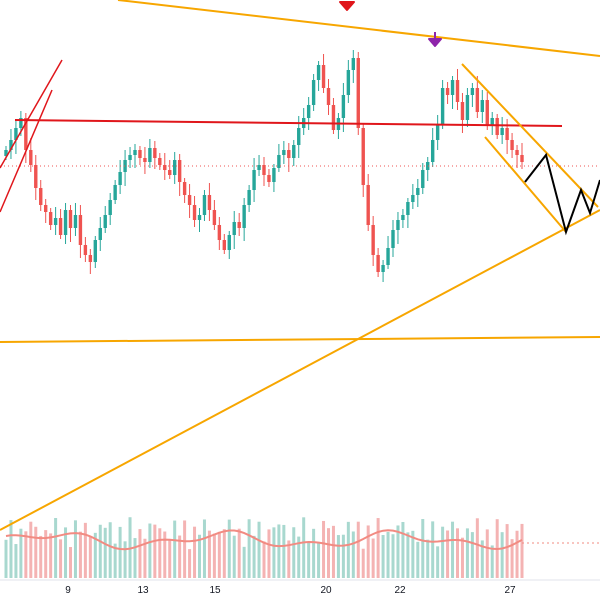 The image size is (600, 600). I want to click on falling-trendline, so click(358, 28).